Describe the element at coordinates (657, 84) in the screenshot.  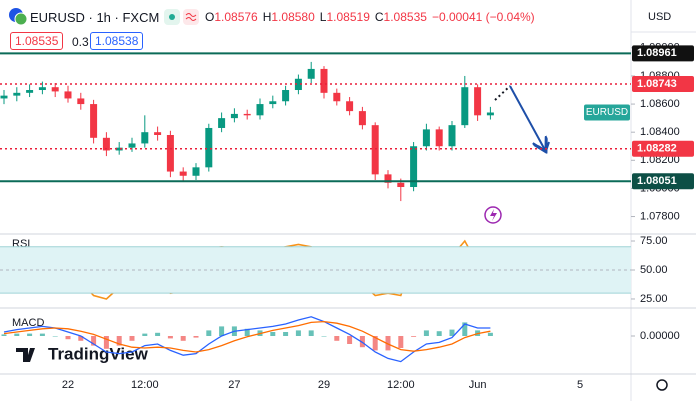
I see `level-label: 1.08743` at that location.